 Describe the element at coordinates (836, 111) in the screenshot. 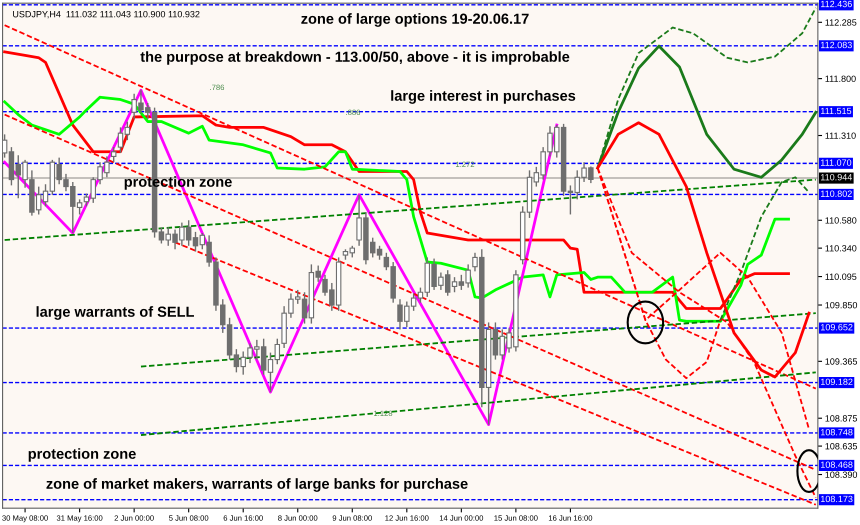

I see `ref-line-label: 111.515` at that location.